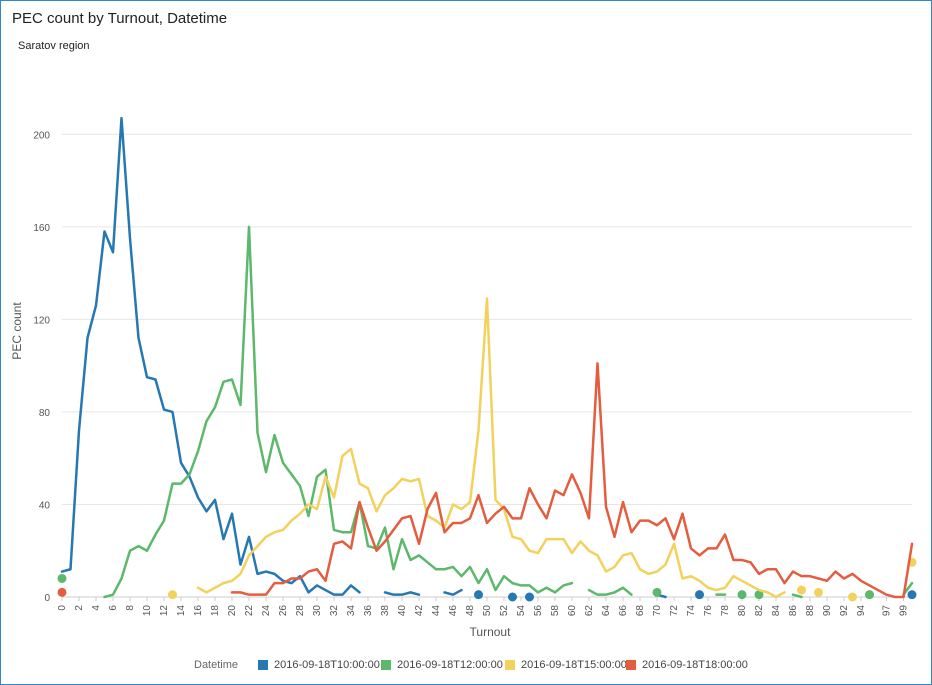  Describe the element at coordinates (674, 611) in the screenshot. I see `x-tick-label: 72` at that location.